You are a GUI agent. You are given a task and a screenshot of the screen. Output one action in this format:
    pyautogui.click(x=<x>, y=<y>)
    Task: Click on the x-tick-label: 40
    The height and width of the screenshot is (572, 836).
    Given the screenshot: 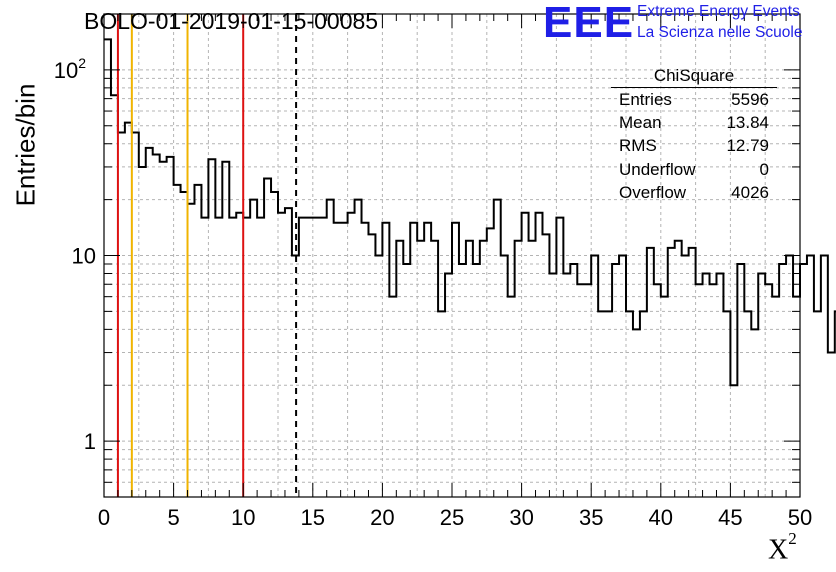 What is the action you would take?
    pyautogui.click(x=661, y=517)
    